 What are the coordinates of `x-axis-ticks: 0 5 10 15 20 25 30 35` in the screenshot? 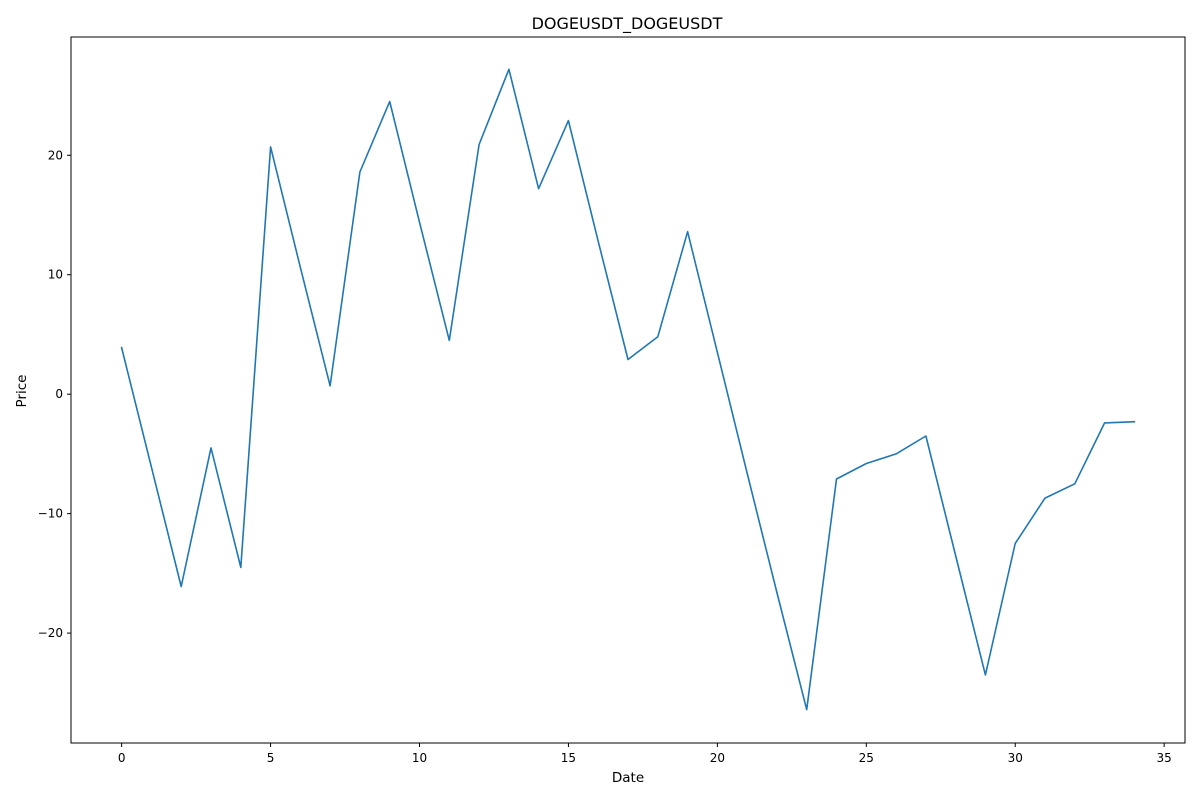 It's located at (645, 754).